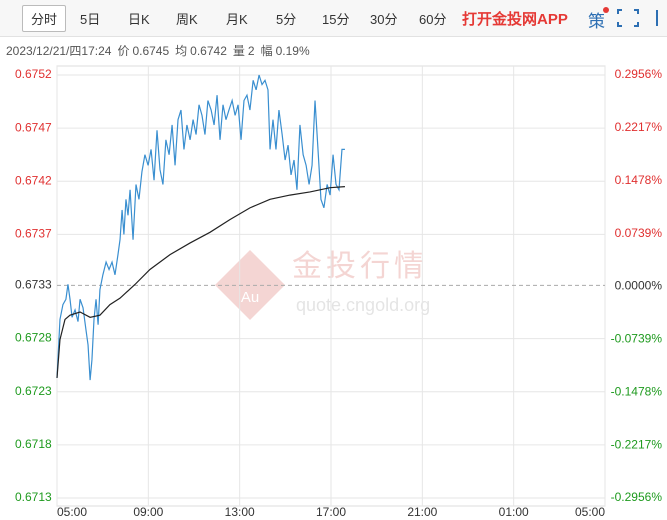  Describe the element at coordinates (266, 51) in the screenshot. I see `info-label: 幅` at that location.